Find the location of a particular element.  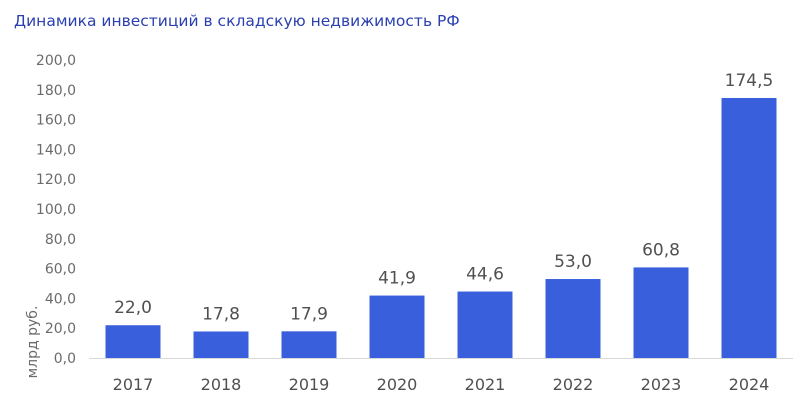

y-tick-label: 100,0 is located at coordinates (56, 210).